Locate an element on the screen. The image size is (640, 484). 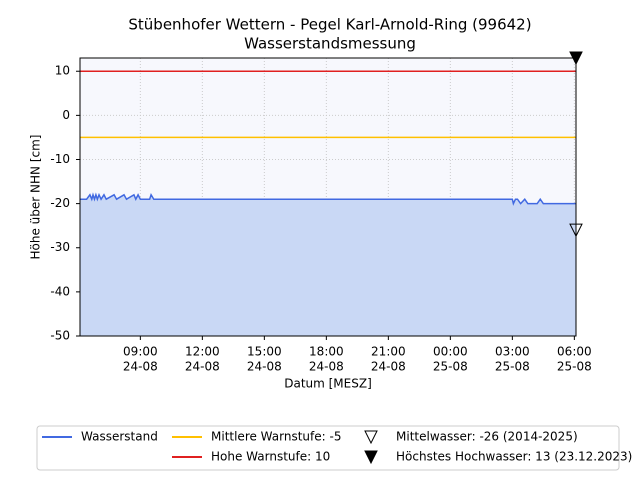
line is located at coordinates (328, 199).